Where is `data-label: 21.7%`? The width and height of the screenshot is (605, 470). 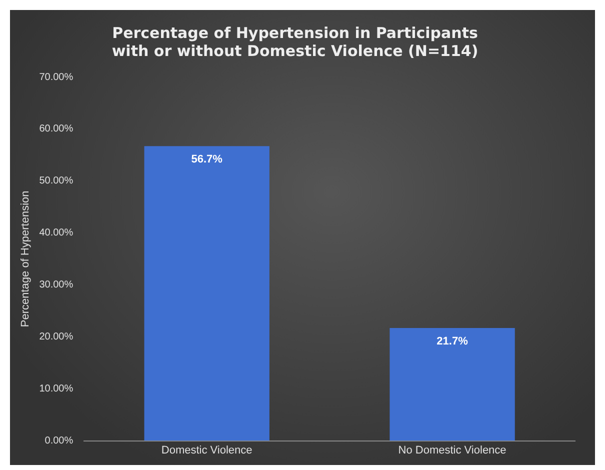
data-label: 21.7% is located at coordinates (452, 342).